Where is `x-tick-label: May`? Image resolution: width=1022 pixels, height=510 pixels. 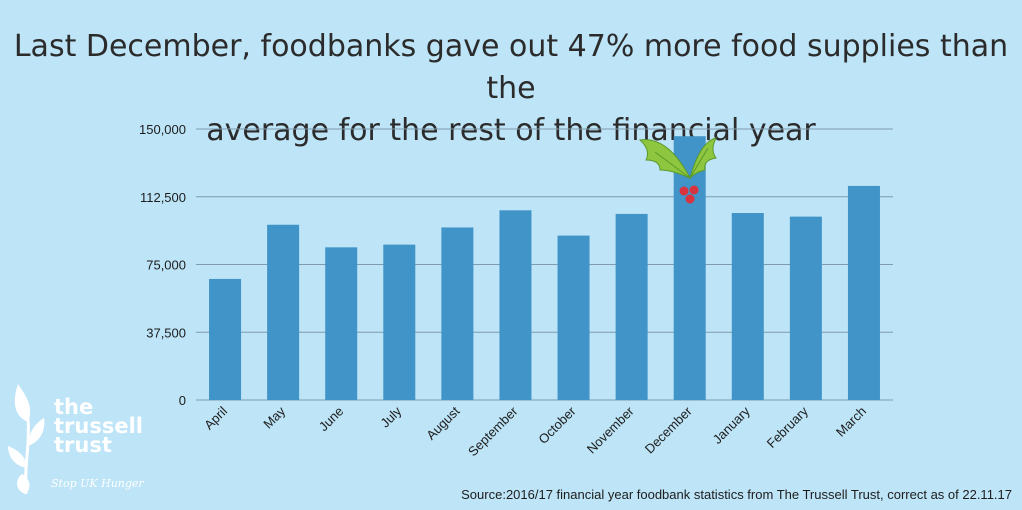 x-tick-label: May is located at coordinates (274, 417).